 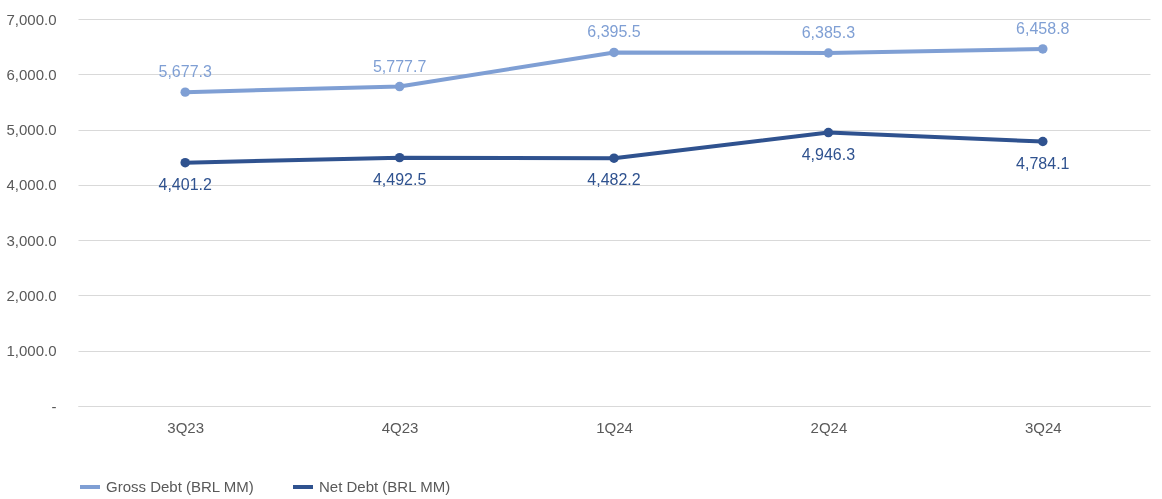 What do you see at coordinates (829, 427) in the screenshot?
I see `x-tick-label: 2Q24` at bounding box center [829, 427].